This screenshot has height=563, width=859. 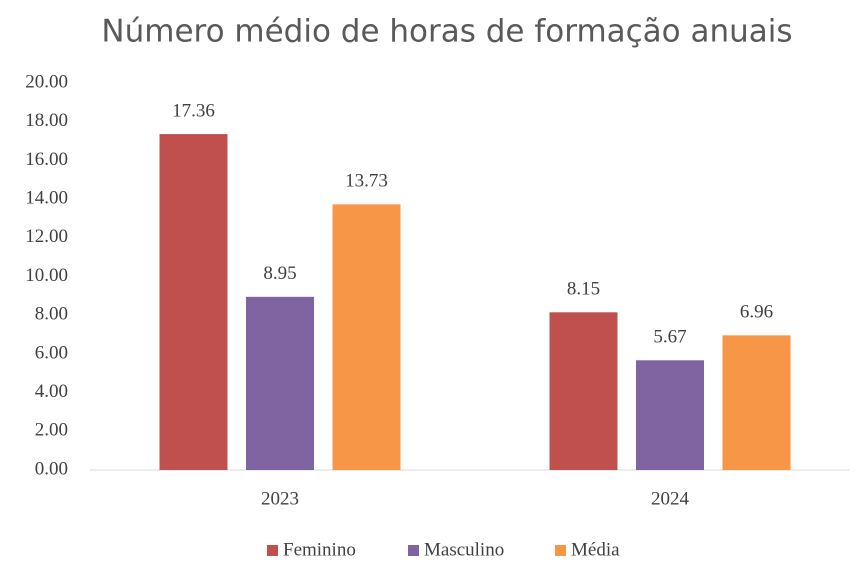 I want to click on legend-label: Feminino, so click(x=319, y=549).